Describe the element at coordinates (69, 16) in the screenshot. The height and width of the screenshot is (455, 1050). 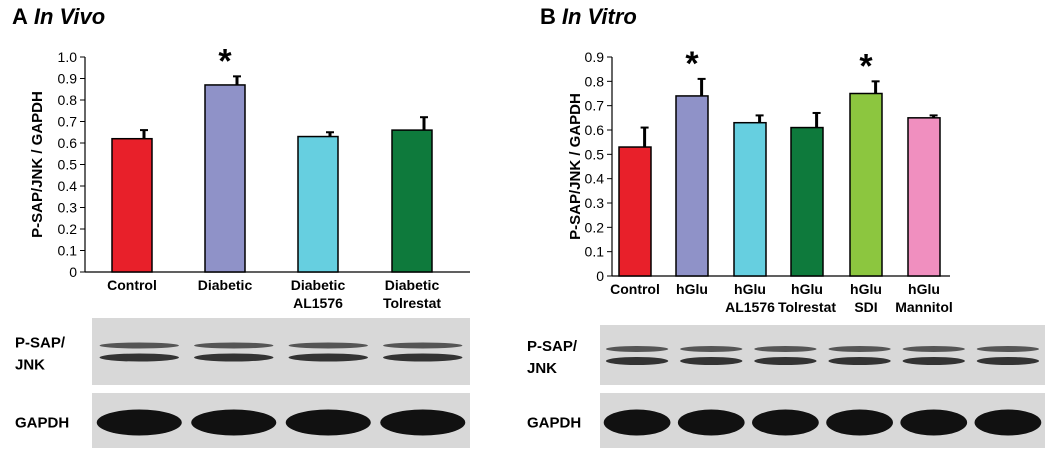
I see `panel-name: In Vivo` at that location.